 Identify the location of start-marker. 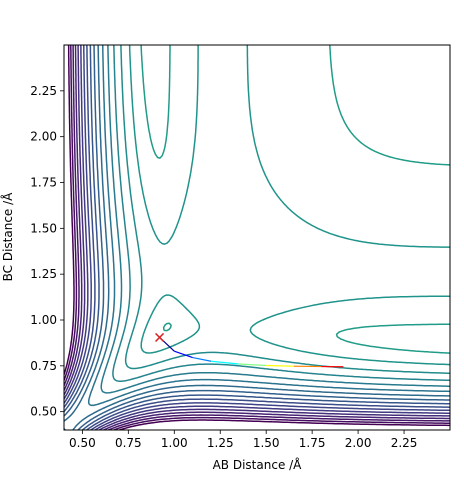
(160, 337).